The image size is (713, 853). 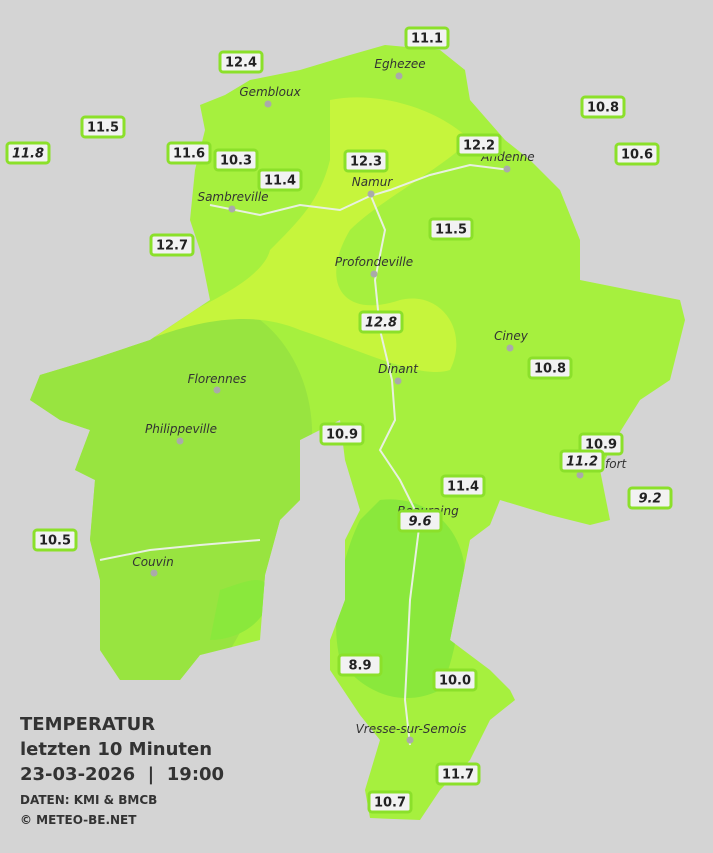 What do you see at coordinates (399, 64) in the screenshot?
I see `city-label: Eghezee` at bounding box center [399, 64].